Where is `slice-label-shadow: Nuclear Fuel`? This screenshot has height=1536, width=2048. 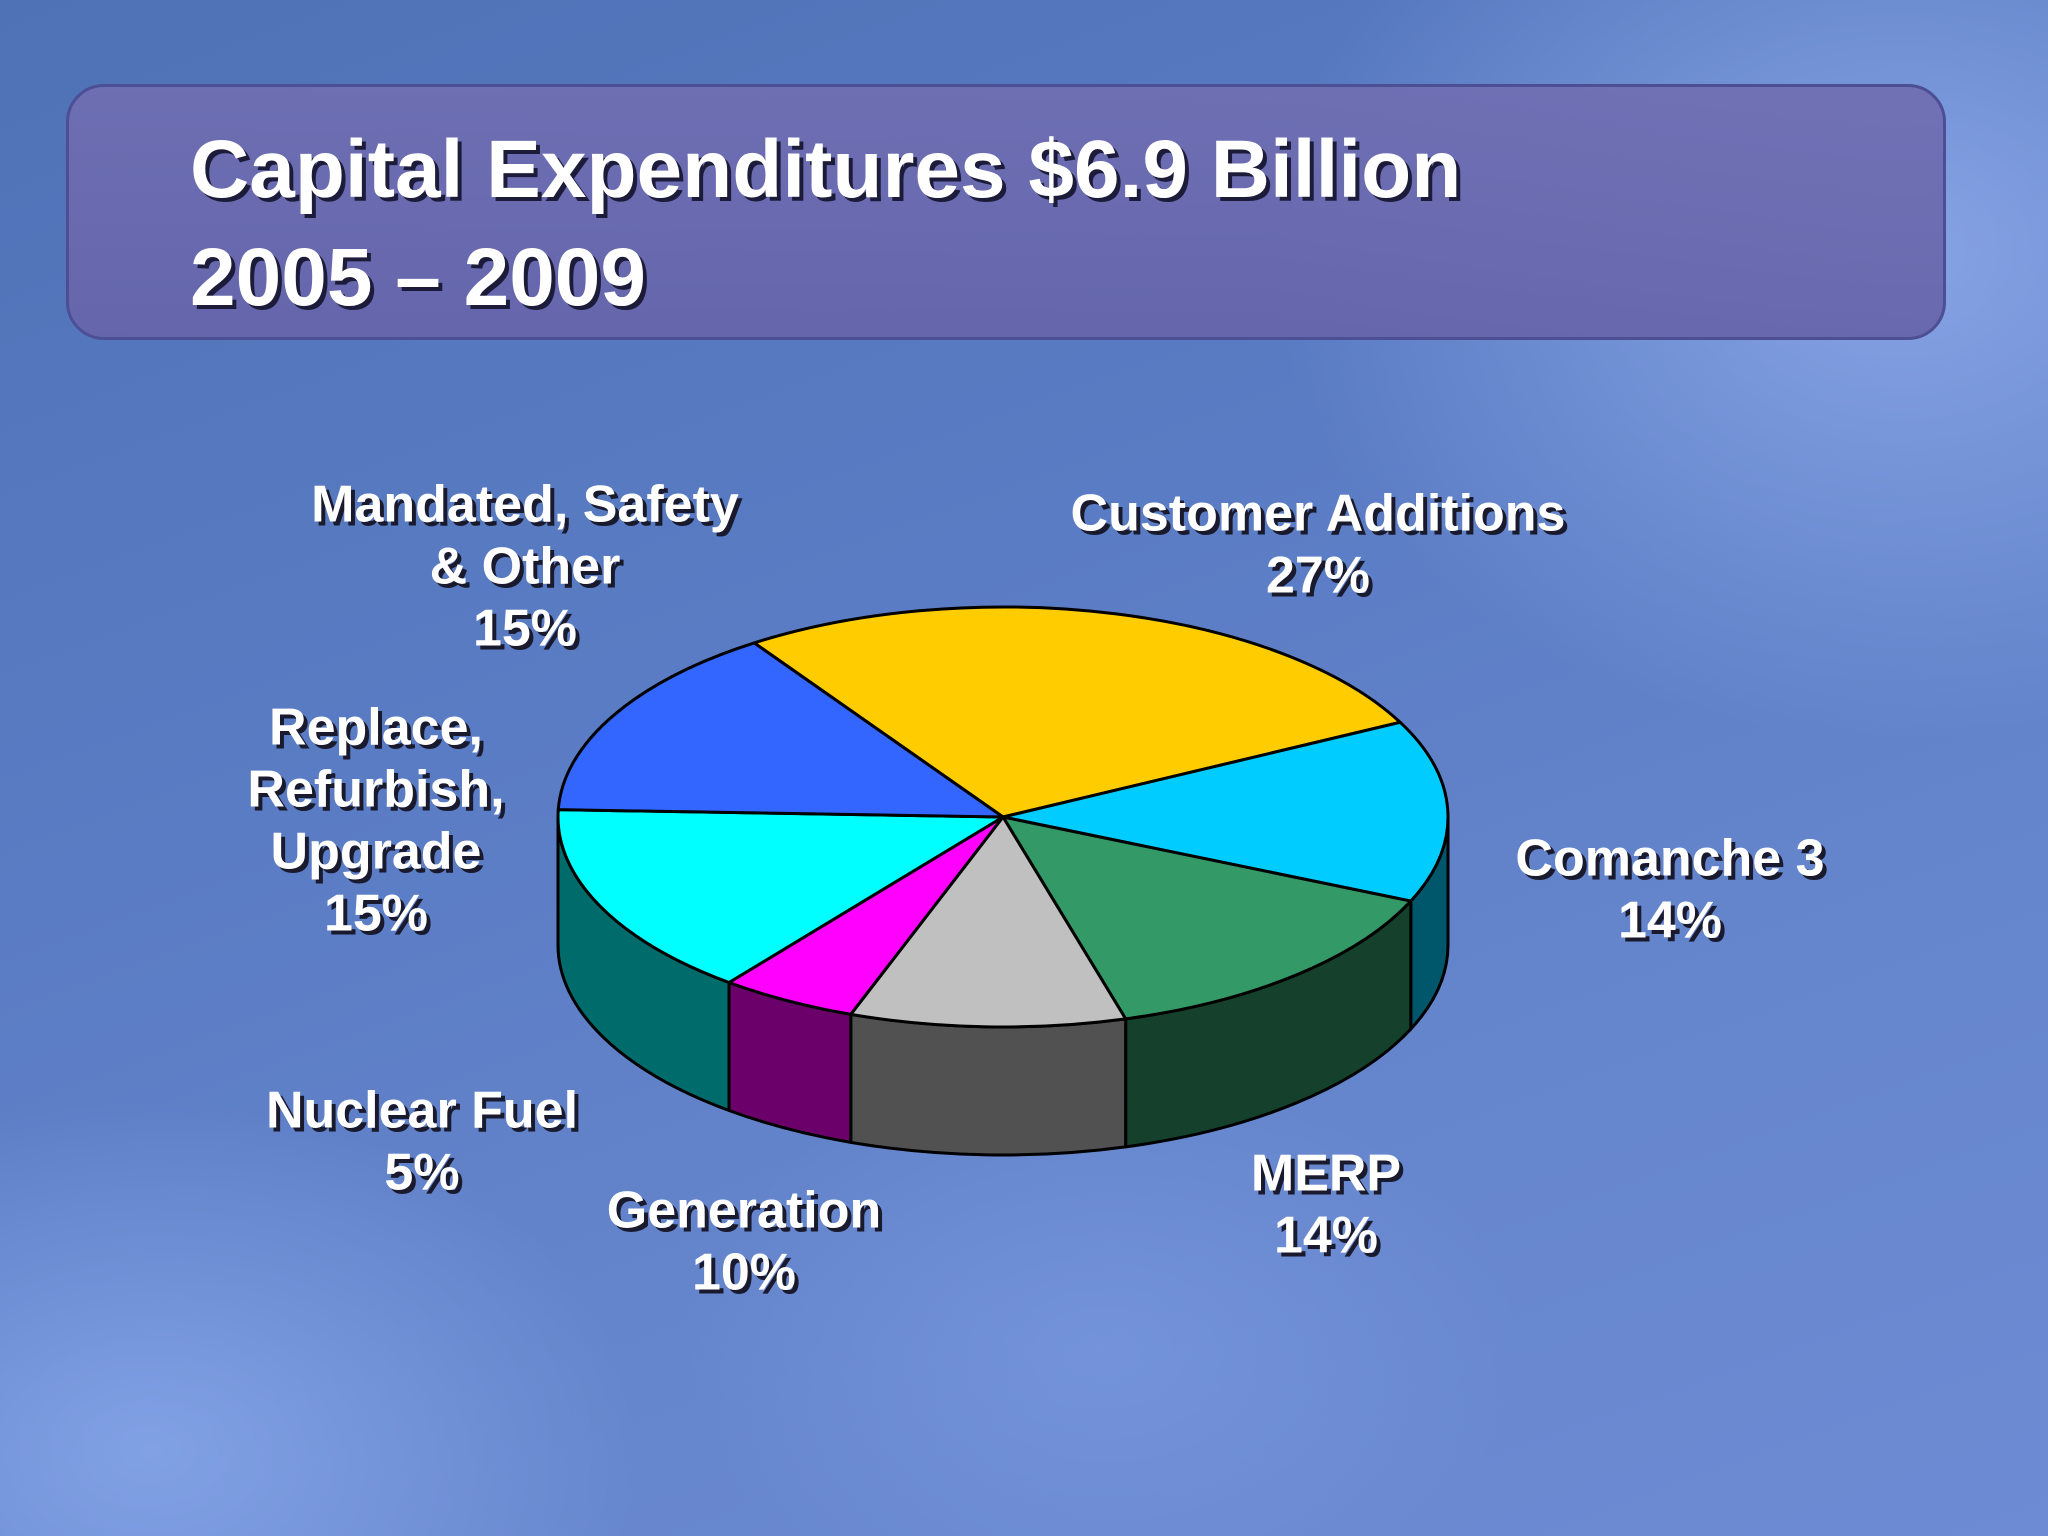 slice-label-shadow: Nuclear Fuel is located at coordinates (426, 1115).